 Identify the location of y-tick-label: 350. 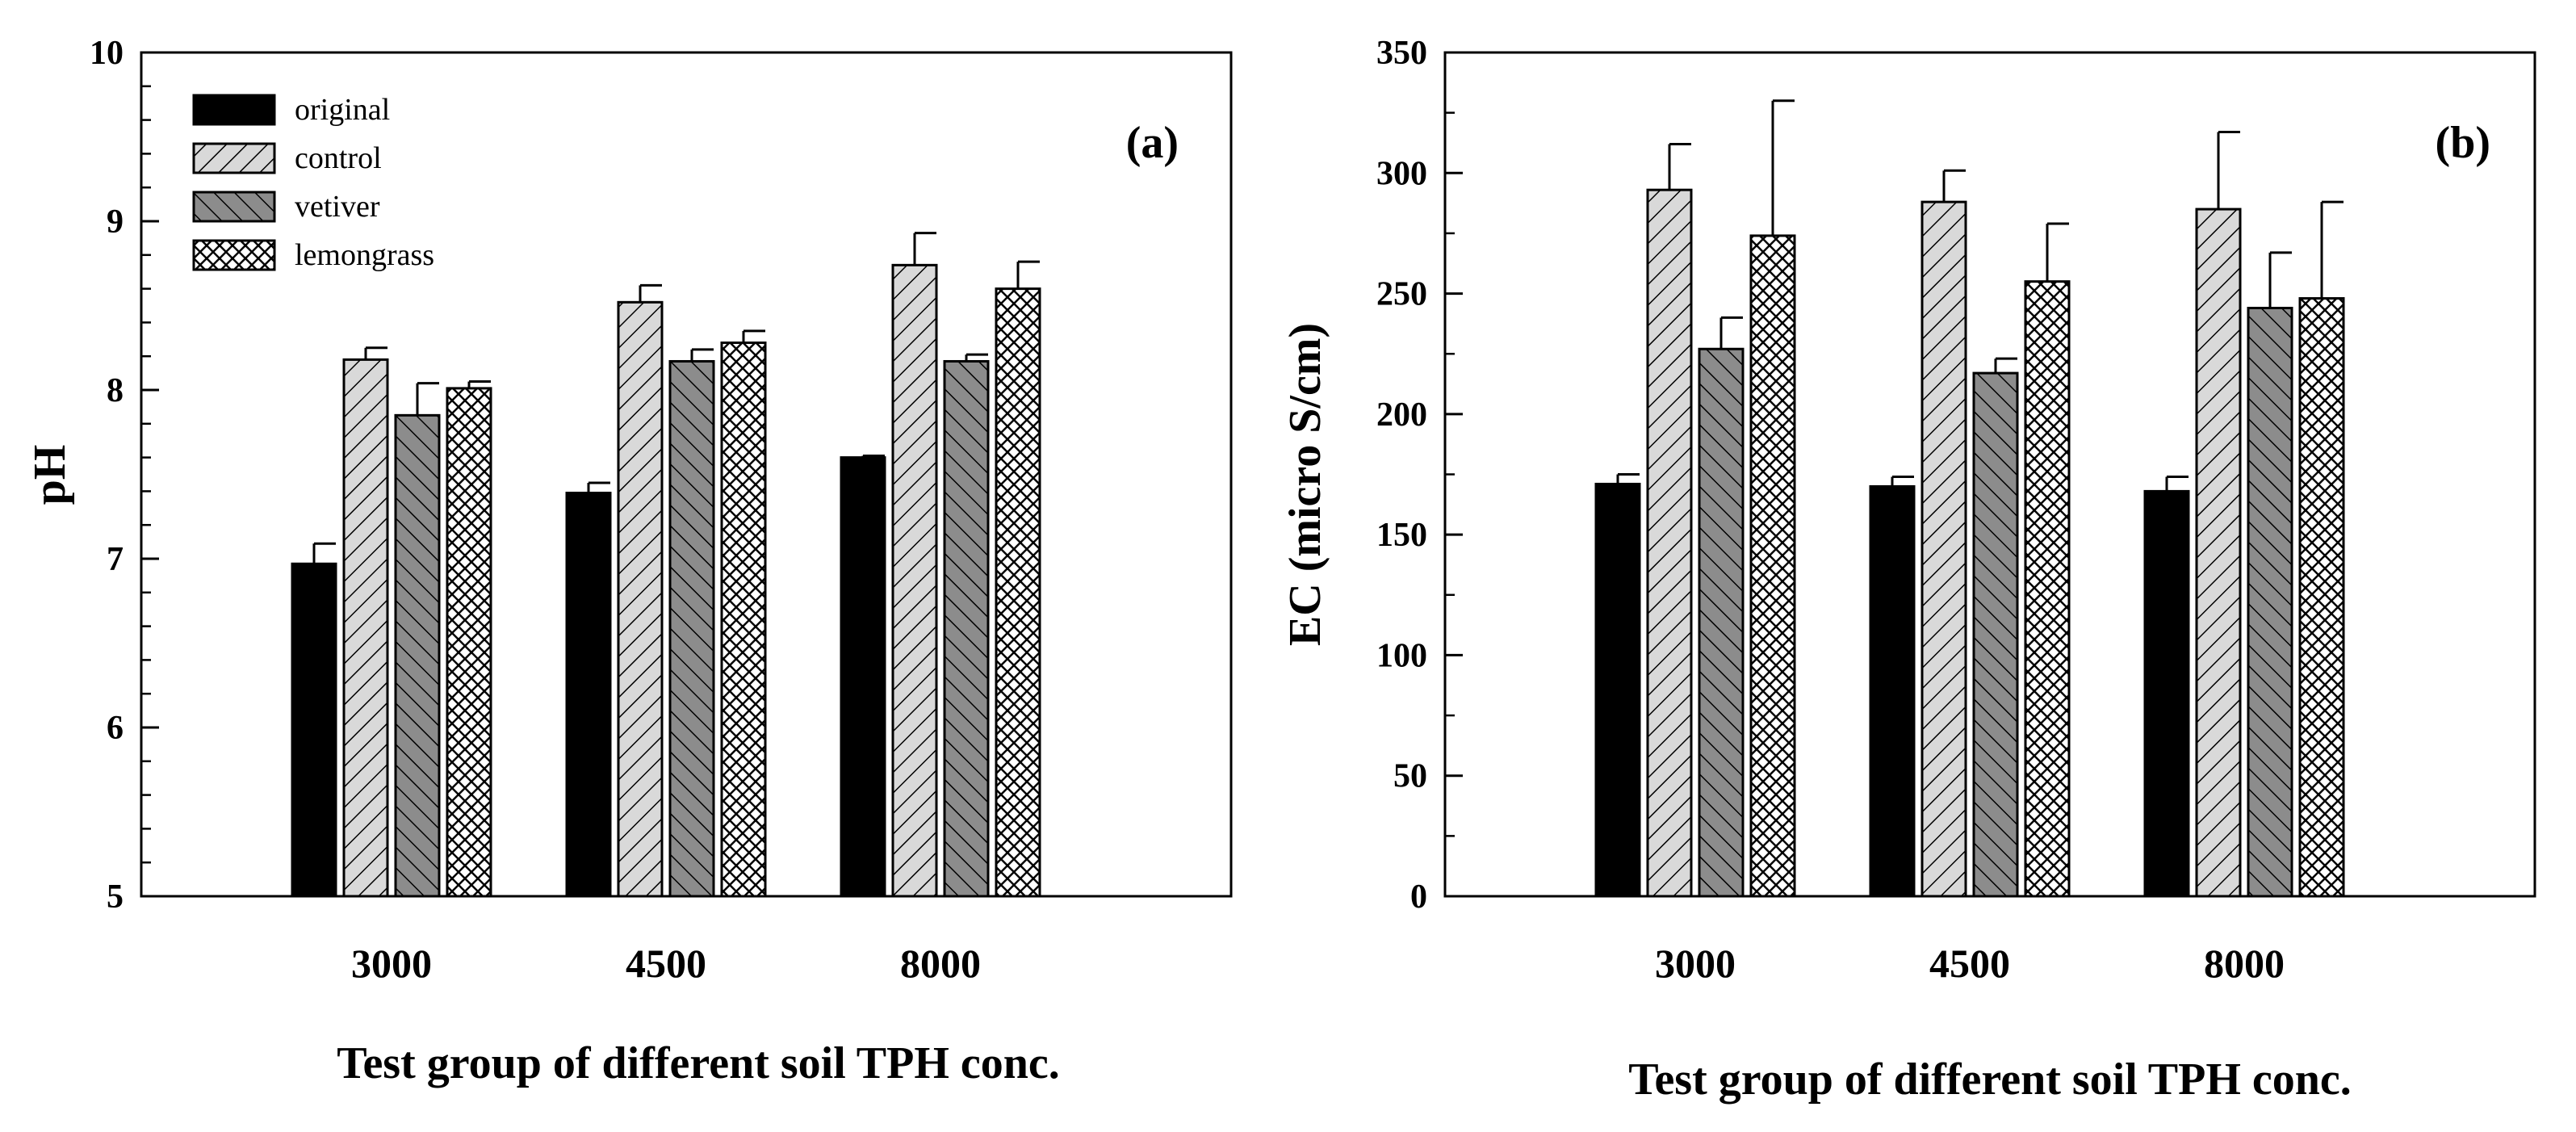
(1401, 53).